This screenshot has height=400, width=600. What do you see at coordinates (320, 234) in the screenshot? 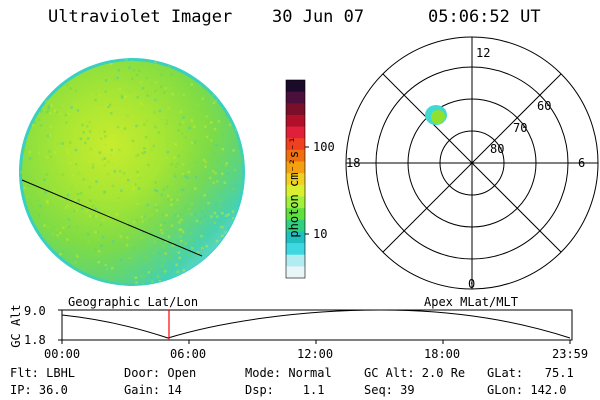
I see `colorbar-tick-10: 10` at bounding box center [320, 234].